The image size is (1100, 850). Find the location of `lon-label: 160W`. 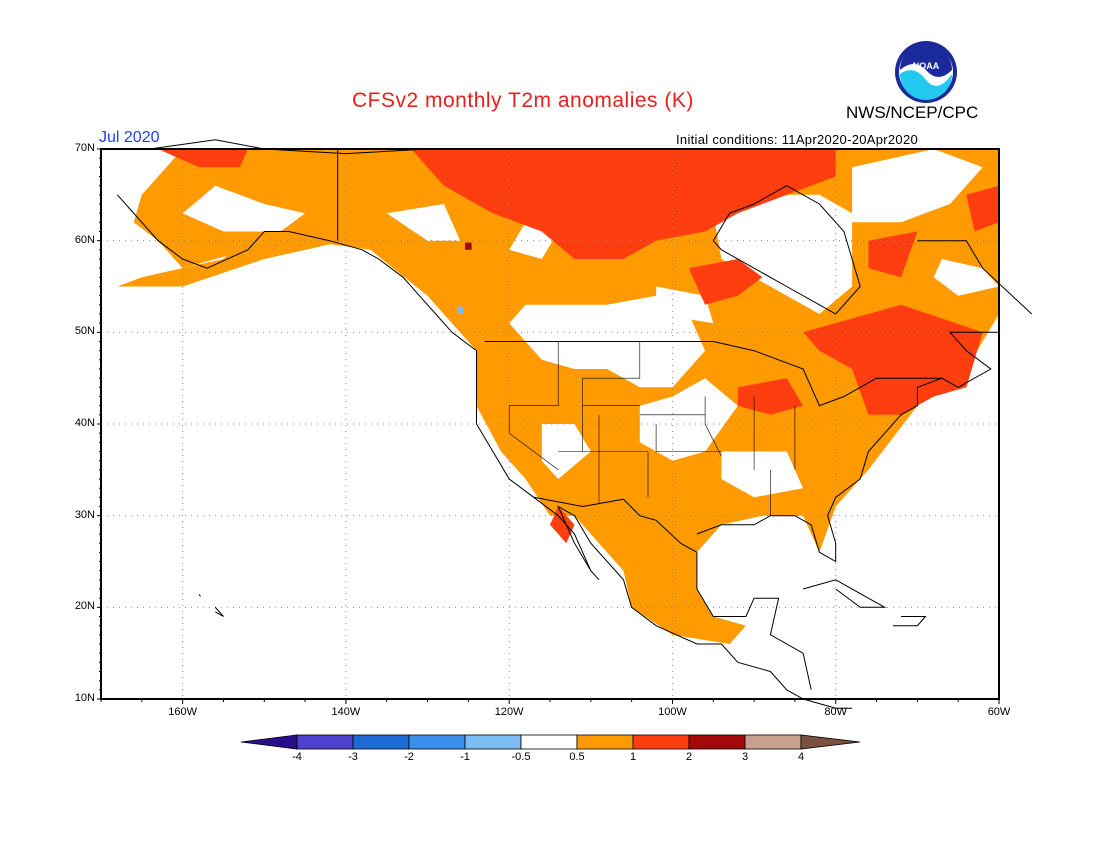

lon-label: 160W is located at coordinates (182, 712).